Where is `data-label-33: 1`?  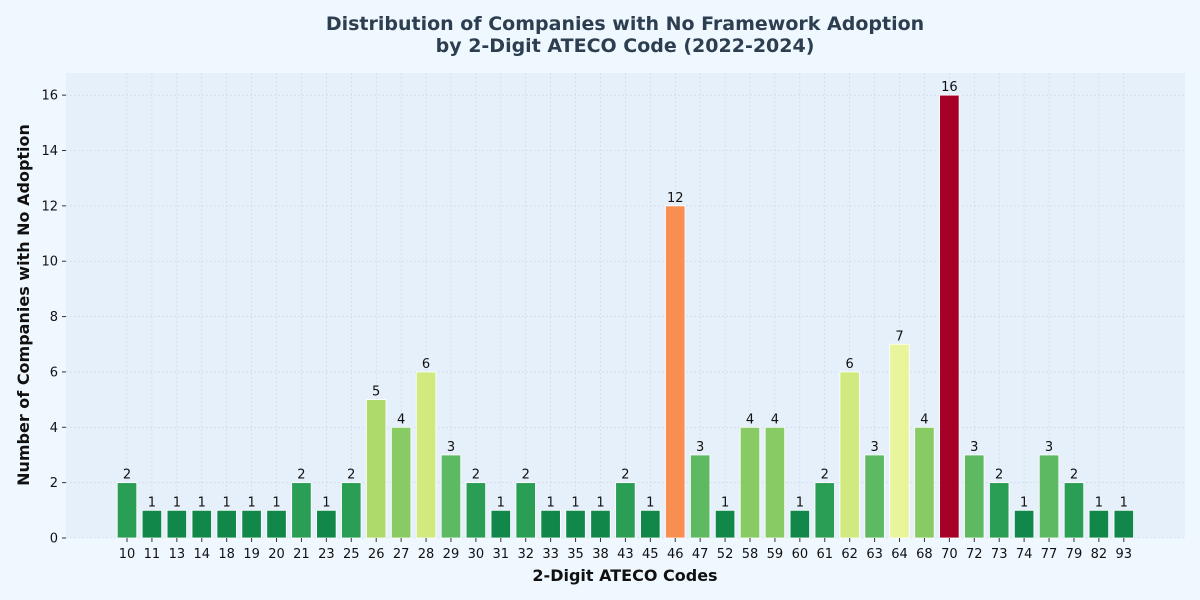 data-label-33: 1 is located at coordinates (550, 502).